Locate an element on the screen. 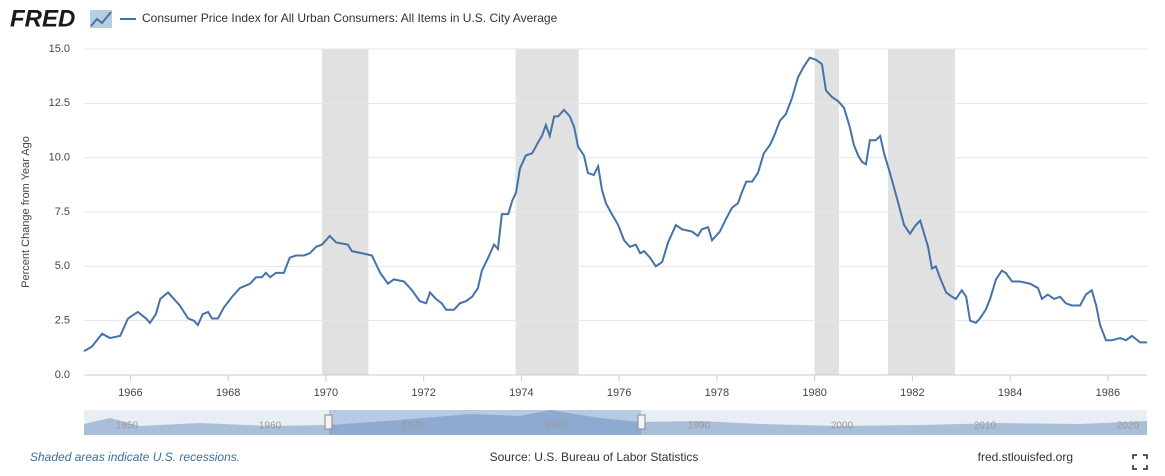 Image resolution: width=1165 pixels, height=476 pixels. x-tick-label: 1968 is located at coordinates (228, 393).